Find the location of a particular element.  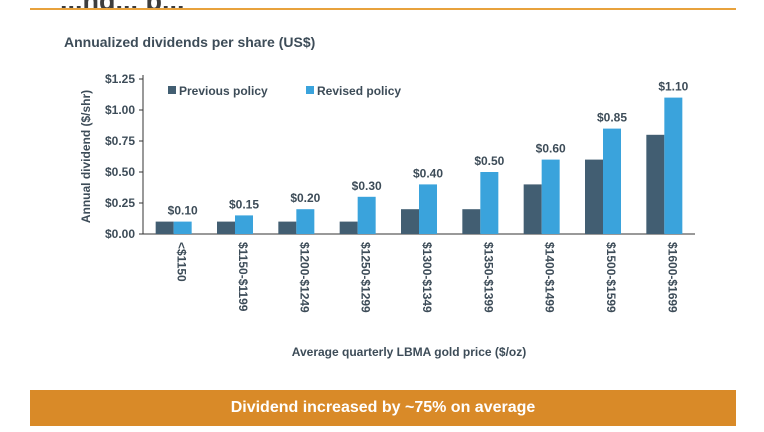

bar-data-label: $0.50 is located at coordinates (489, 161).